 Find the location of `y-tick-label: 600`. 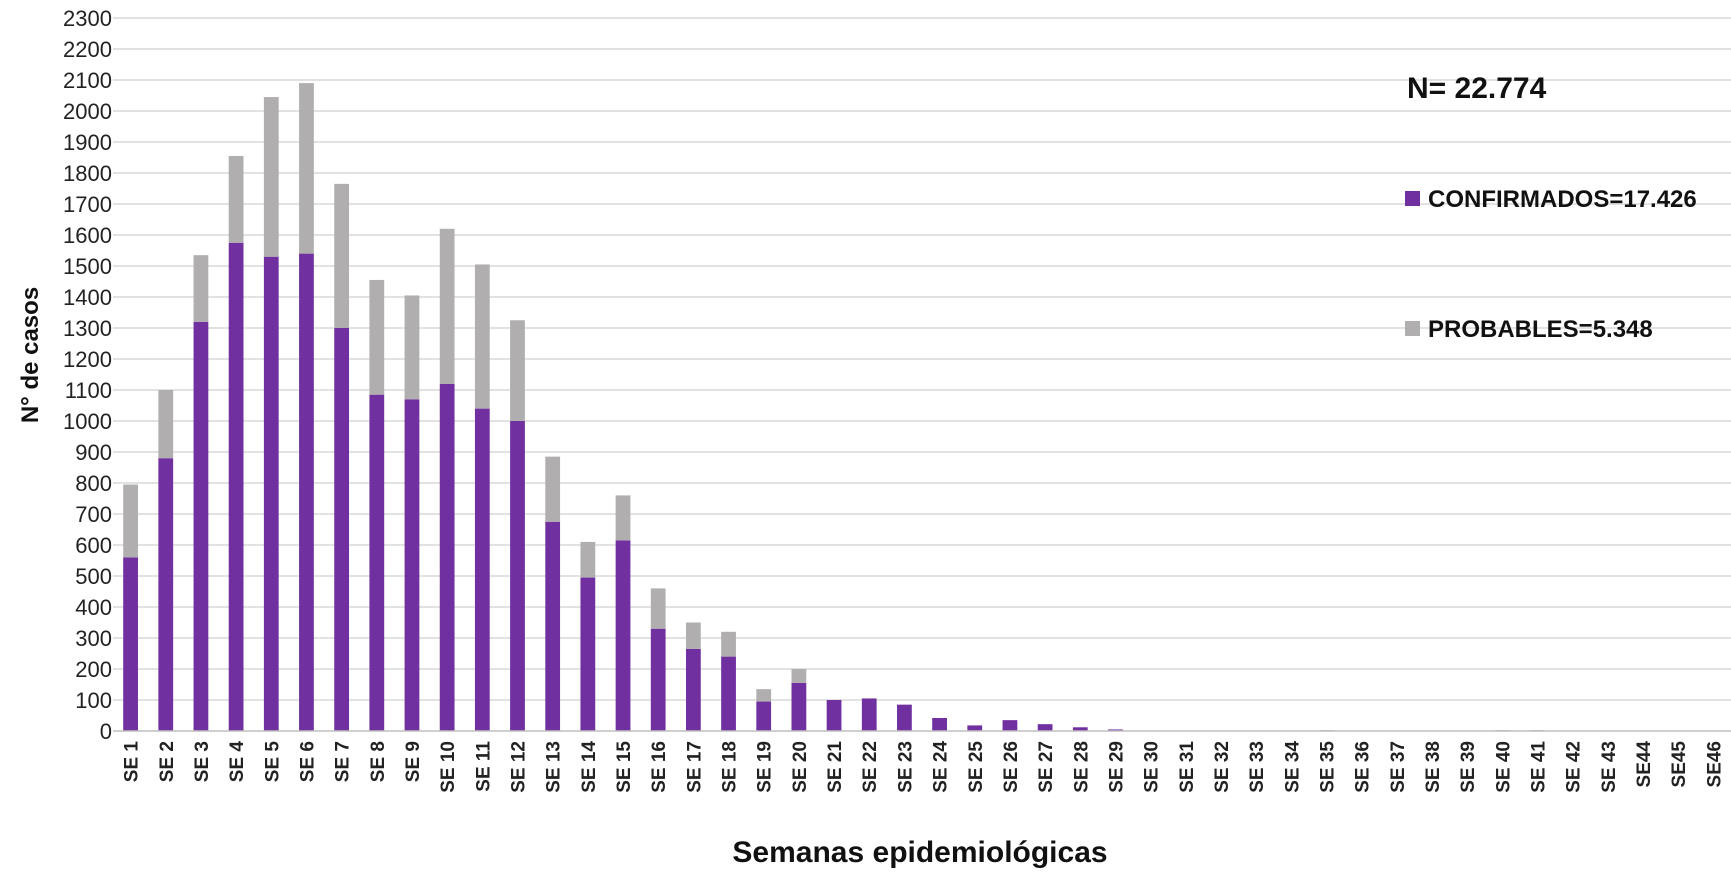

y-tick-label: 600 is located at coordinates (93, 545).